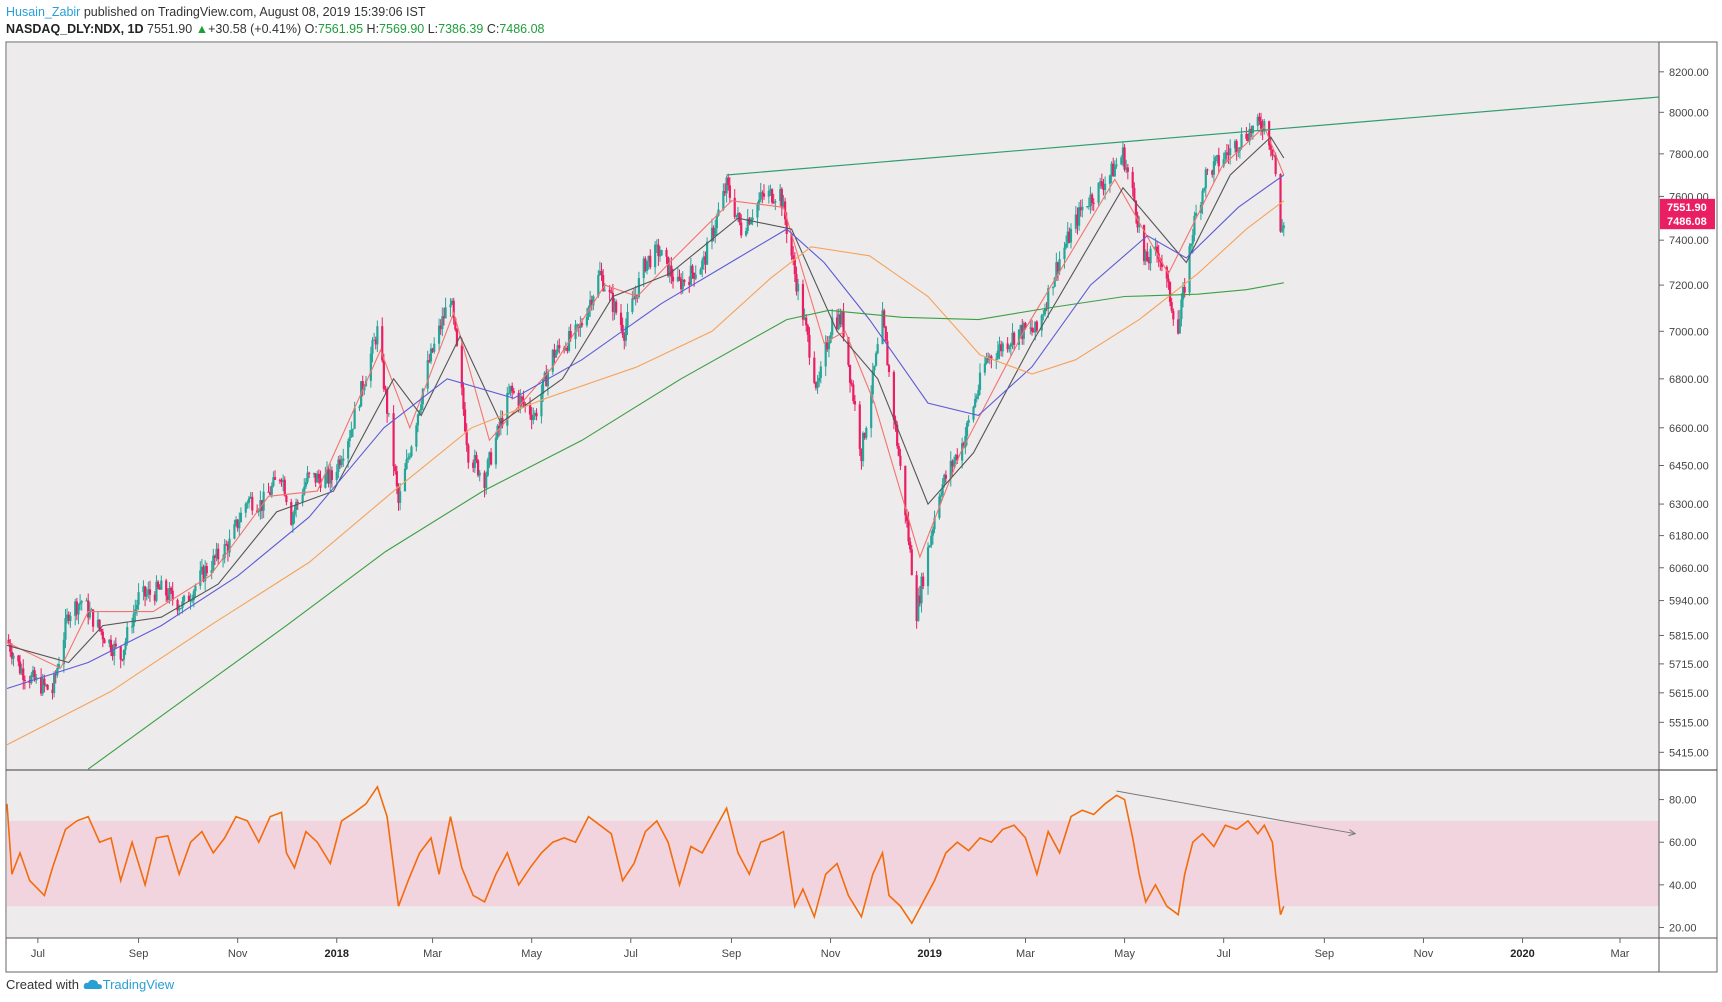  What do you see at coordinates (1689, 155) in the screenshot?
I see `price-tick-label: 7800.00` at bounding box center [1689, 155].